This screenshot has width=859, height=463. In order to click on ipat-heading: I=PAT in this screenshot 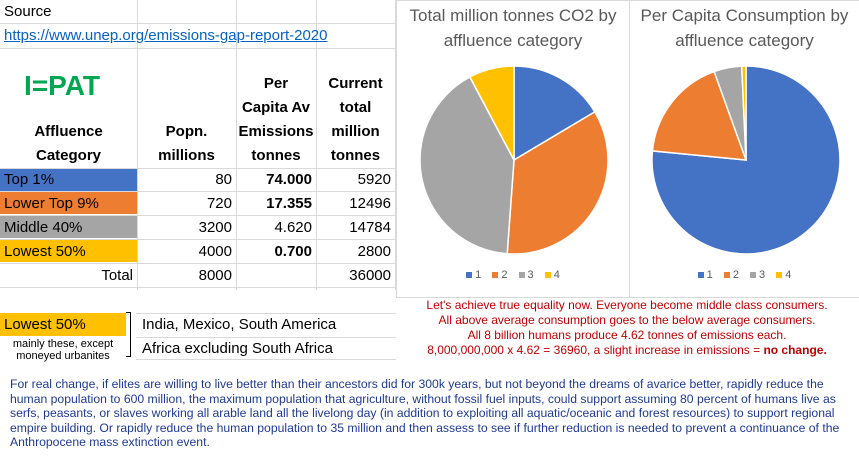, I will do `click(62, 85)`.